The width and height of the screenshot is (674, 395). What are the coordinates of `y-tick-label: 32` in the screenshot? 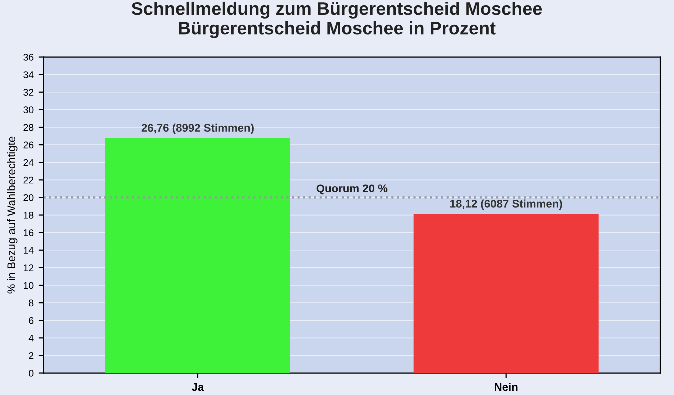 It's located at (29, 92).